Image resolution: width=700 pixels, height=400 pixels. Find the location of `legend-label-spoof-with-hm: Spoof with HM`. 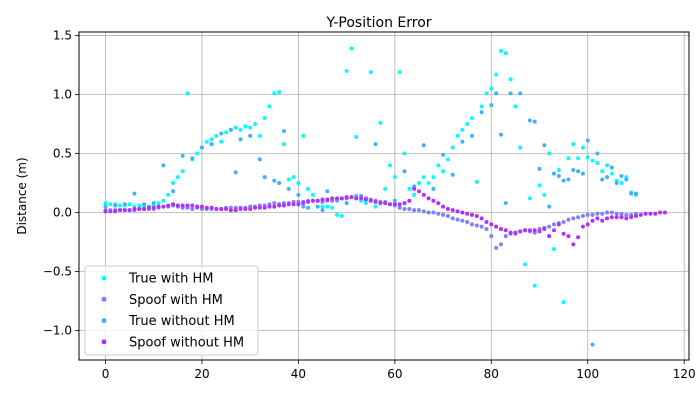

legend-label-spoof-with-hm: Spoof with HM is located at coordinates (176, 300).